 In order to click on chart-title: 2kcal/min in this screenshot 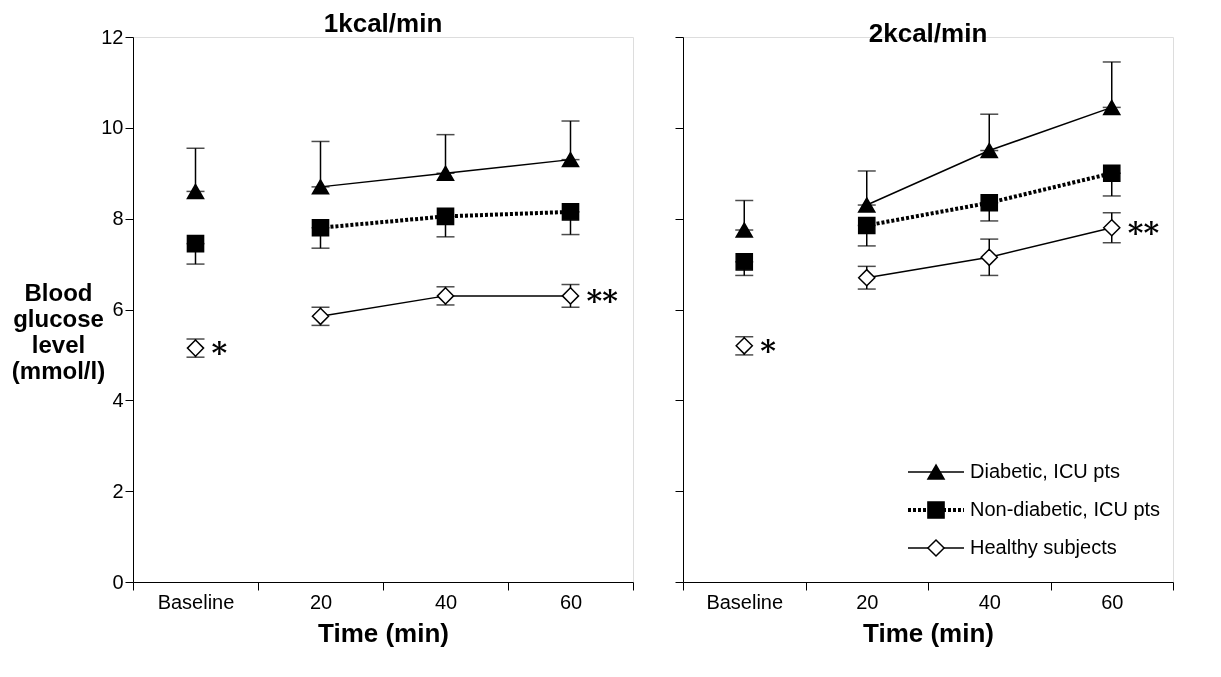, I will do `click(928, 32)`.